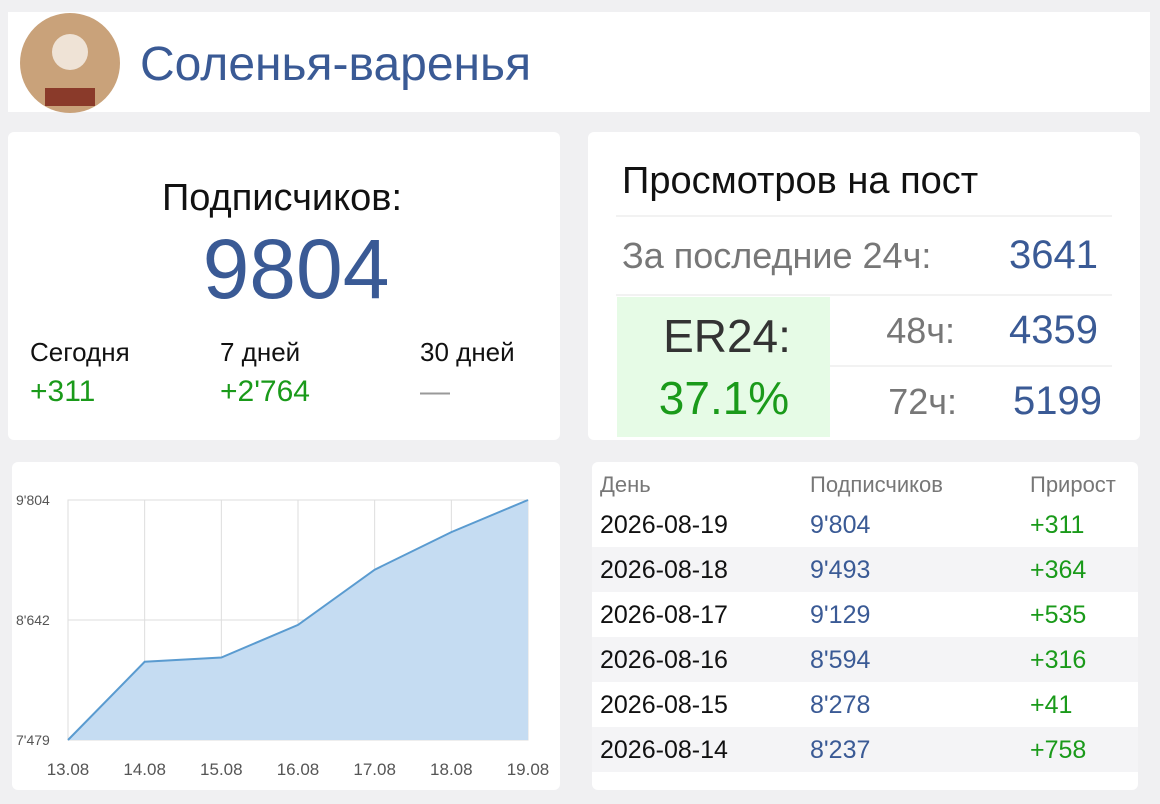 Image resolution: width=1160 pixels, height=804 pixels. Describe the element at coordinates (664, 750) in the screenshot. I see `table-cell: 2026-08-14` at that location.